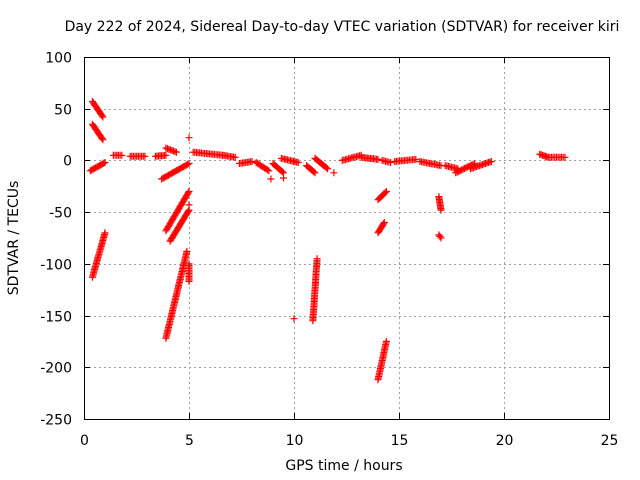  What do you see at coordinates (58, 59) in the screenshot?
I see `y-tick-label: 100` at bounding box center [58, 59].